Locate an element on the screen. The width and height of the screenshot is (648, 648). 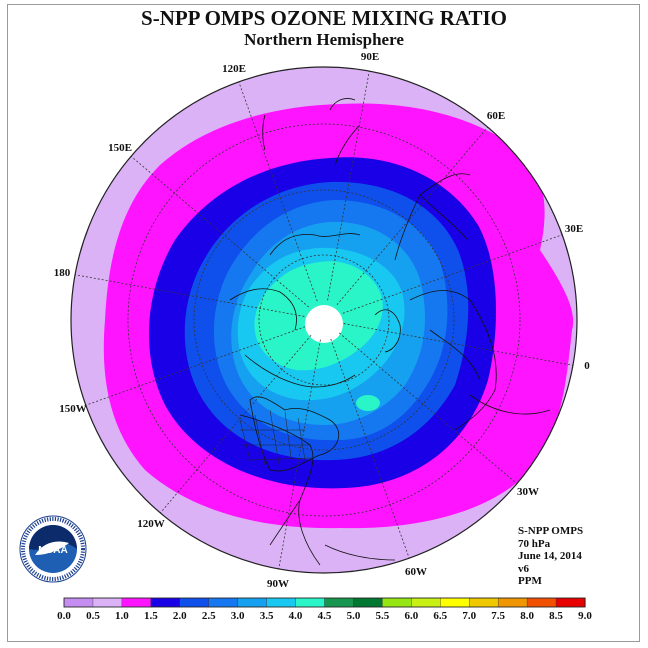
colorbar-tick-label: 6.5 is located at coordinates (440, 616).